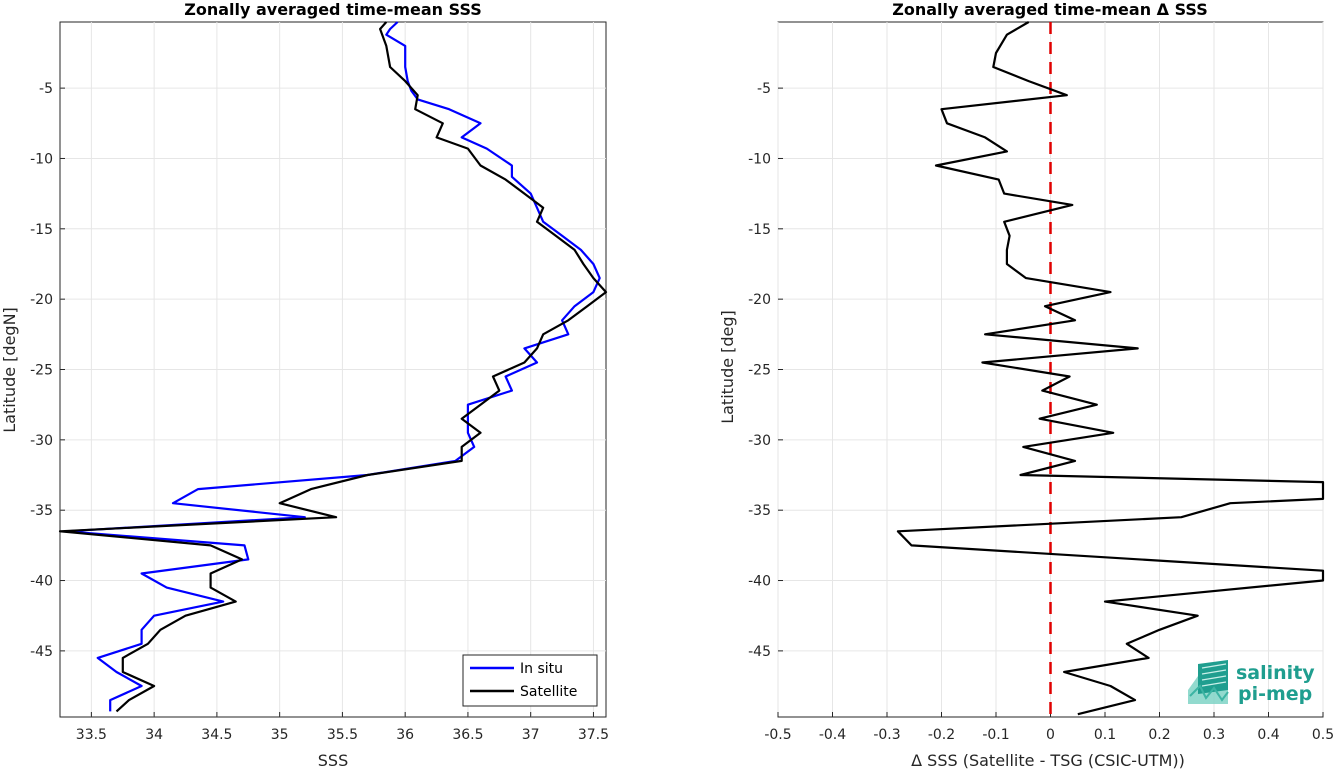 Image resolution: width=1336 pixels, height=769 pixels. Describe the element at coordinates (405, 735) in the screenshot. I see `left-x-tick-label: 36` at that location.